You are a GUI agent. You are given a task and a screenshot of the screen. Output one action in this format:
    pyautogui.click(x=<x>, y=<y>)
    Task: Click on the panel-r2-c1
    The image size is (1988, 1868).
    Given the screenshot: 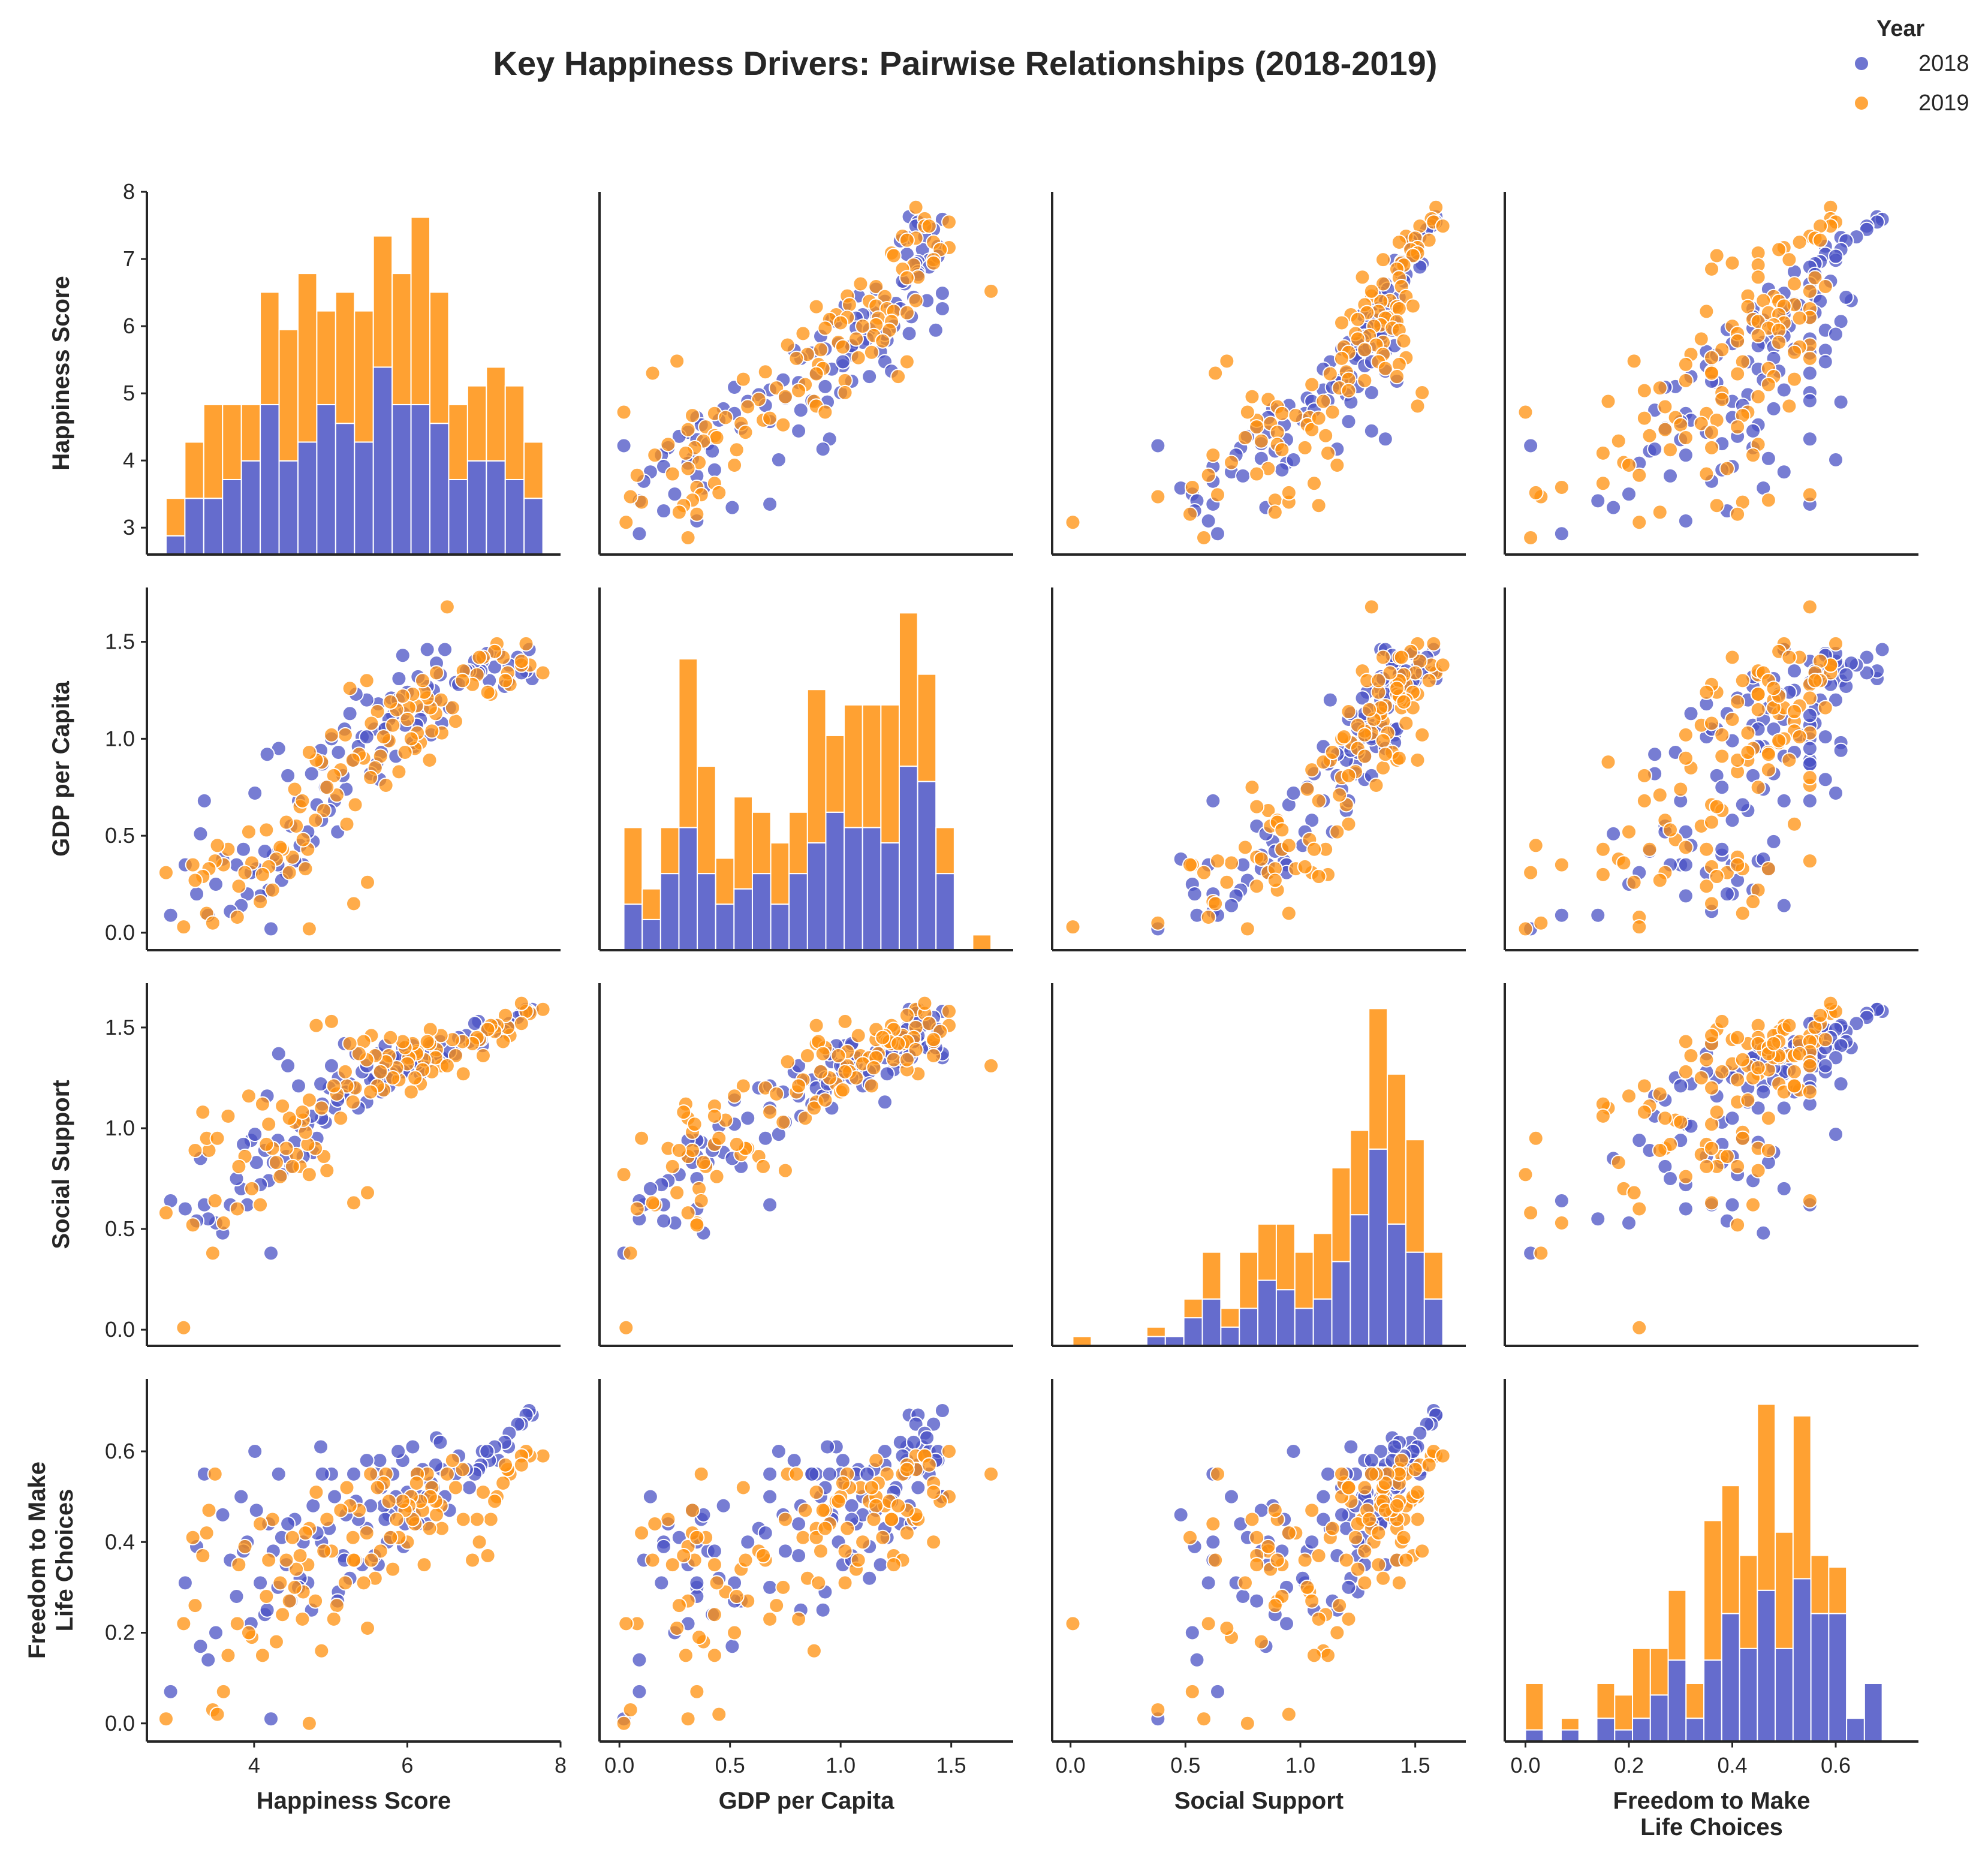 What is the action you would take?
    pyautogui.click(x=805, y=1165)
    